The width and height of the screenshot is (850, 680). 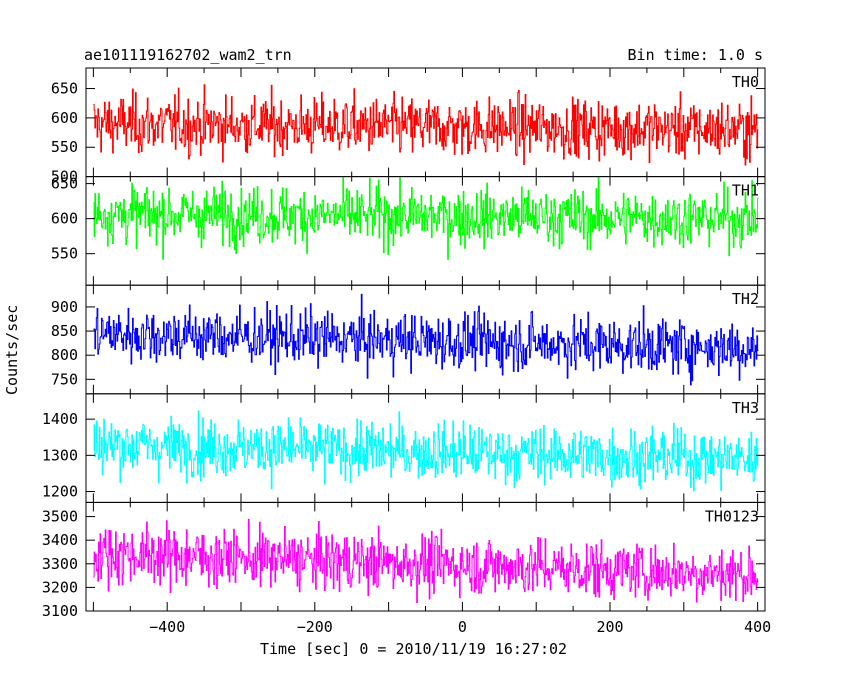 What do you see at coordinates (745, 82) in the screenshot?
I see `panel-label-th0: TH0` at bounding box center [745, 82].